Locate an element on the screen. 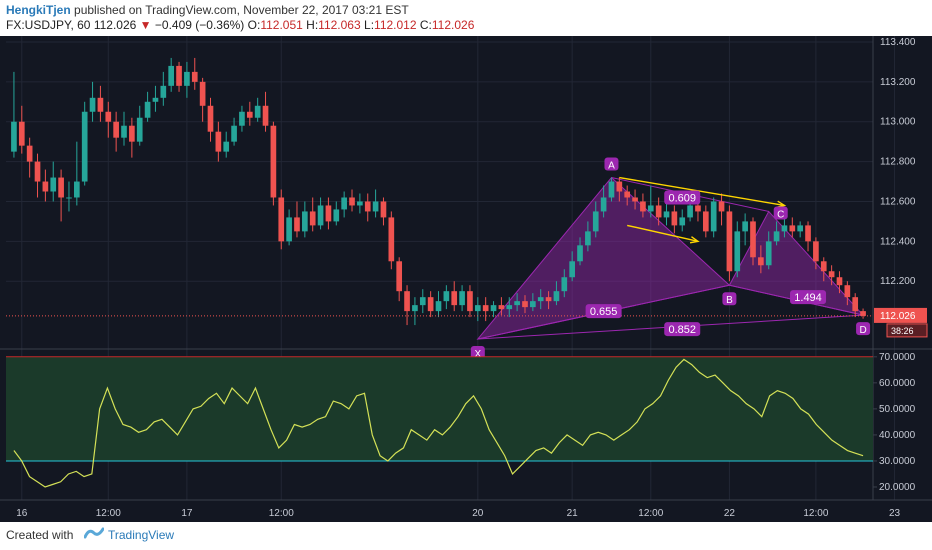  open-value: 112.051 is located at coordinates (281, 25).